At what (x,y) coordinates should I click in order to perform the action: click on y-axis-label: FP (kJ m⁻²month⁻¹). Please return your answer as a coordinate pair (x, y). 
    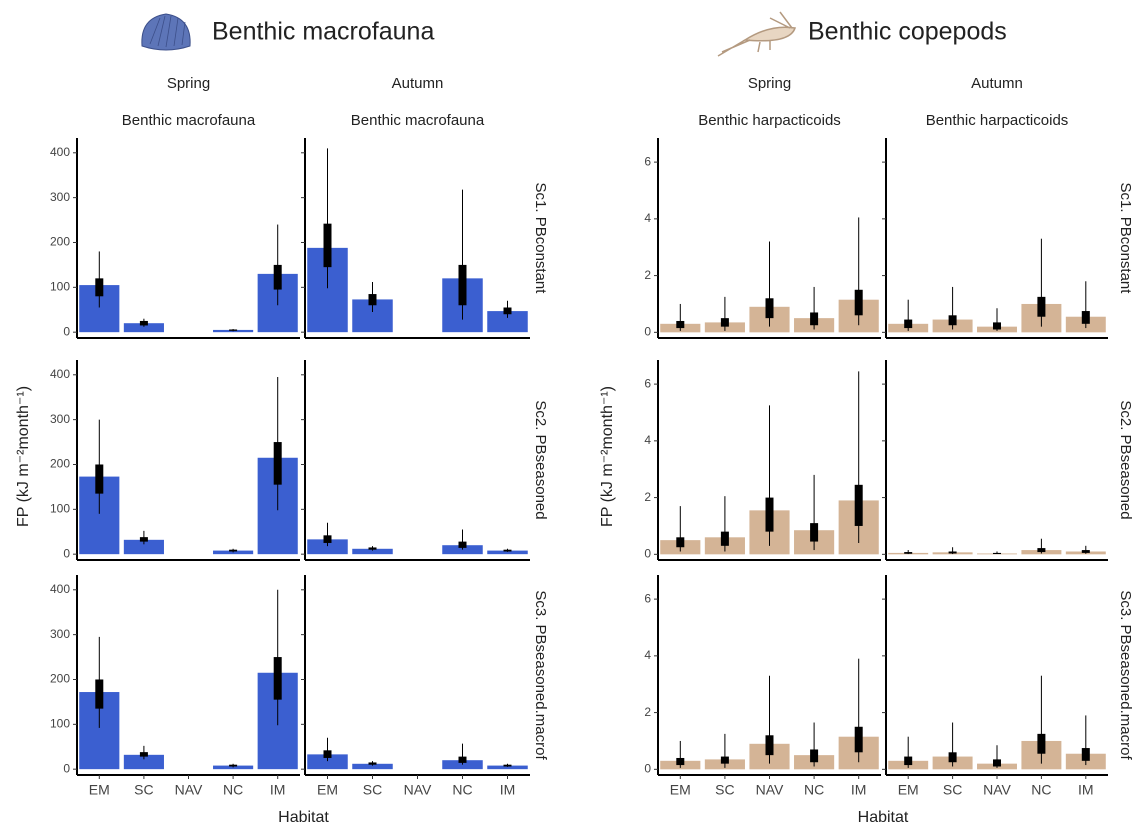
    Looking at the image, I should click on (23, 456).